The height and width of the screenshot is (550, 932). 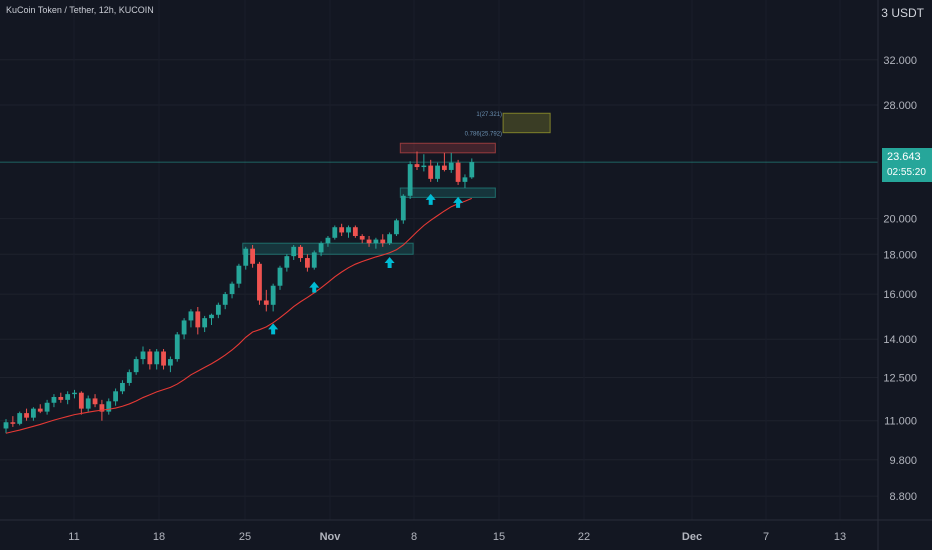 I want to click on unit-label: USDT, so click(x=907, y=13).